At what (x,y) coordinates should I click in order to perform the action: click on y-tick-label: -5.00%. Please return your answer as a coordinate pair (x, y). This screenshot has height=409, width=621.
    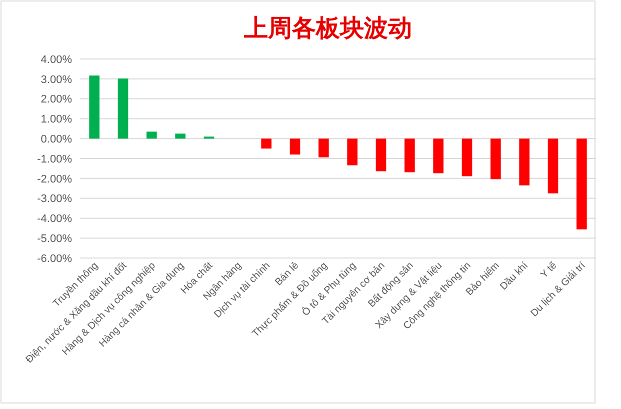
    Looking at the image, I should click on (54, 238).